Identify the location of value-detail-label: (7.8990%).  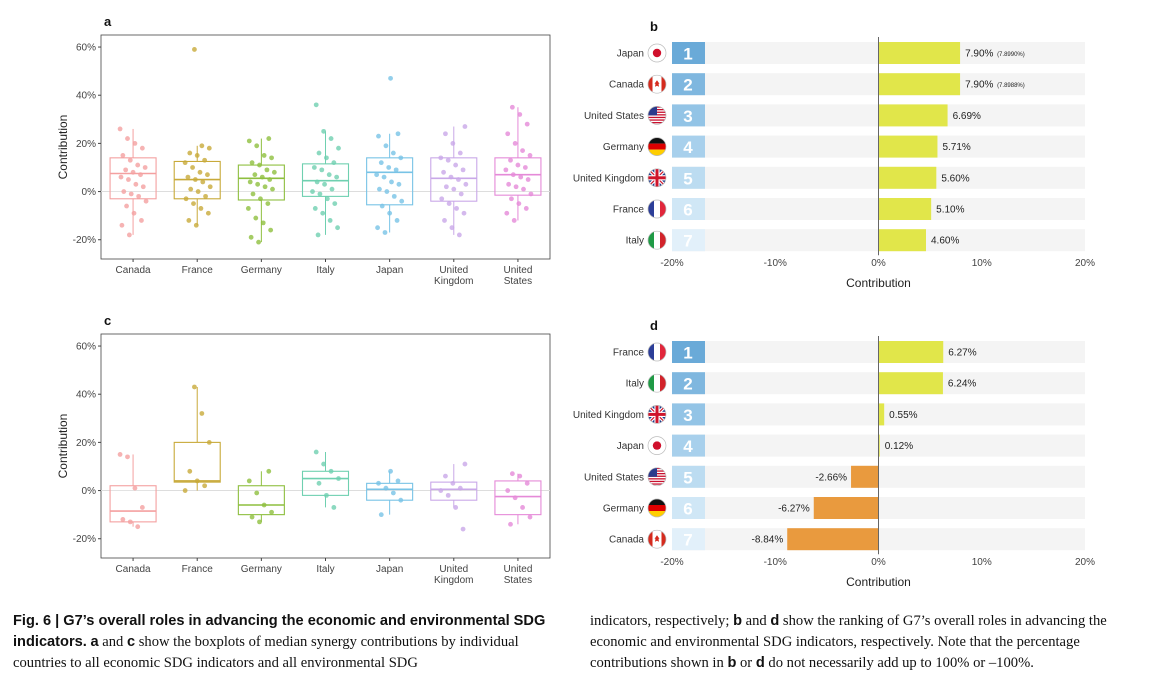
(1011, 55).